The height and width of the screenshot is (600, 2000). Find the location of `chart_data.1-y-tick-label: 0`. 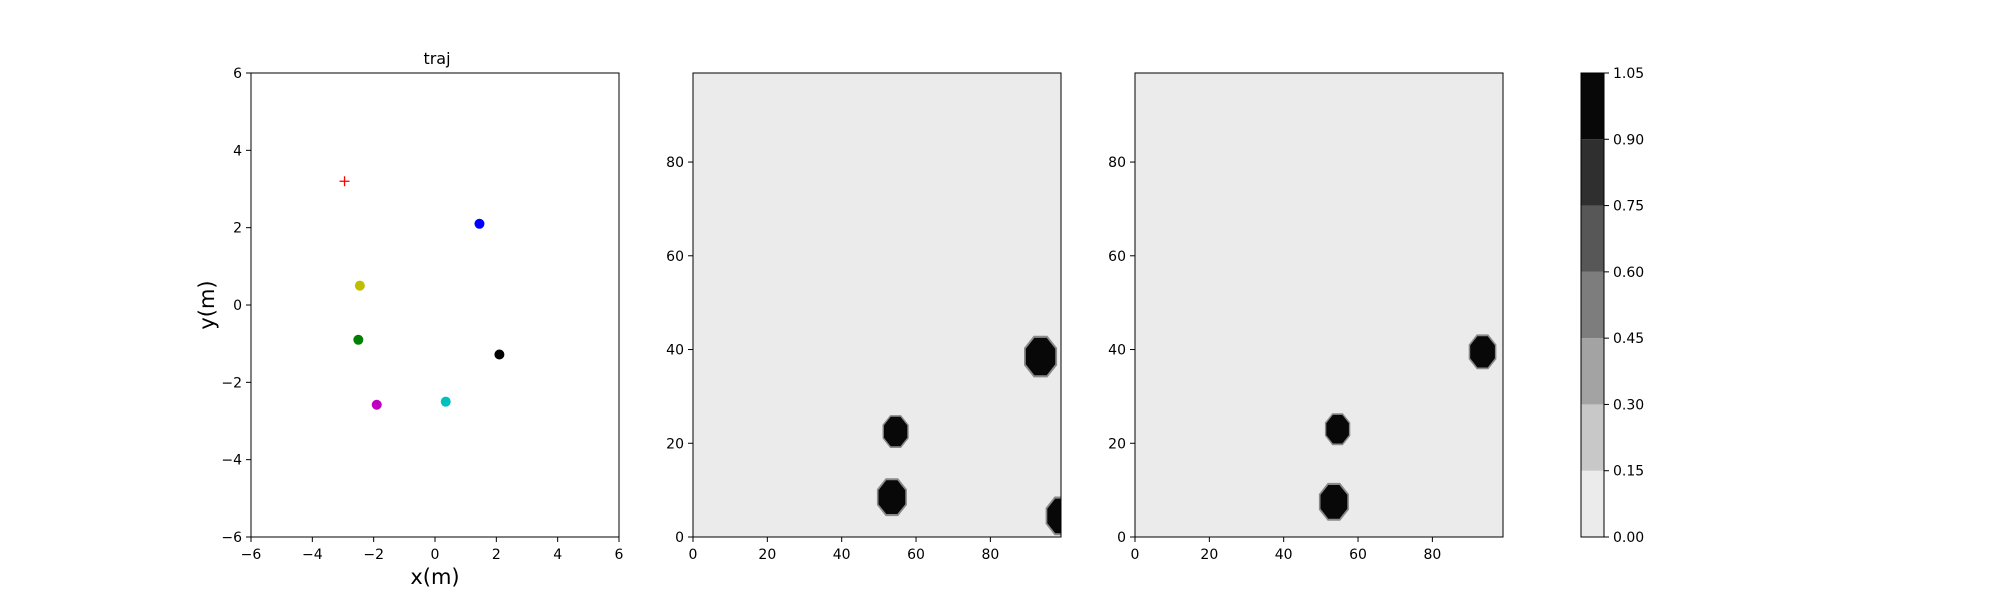

chart_data.1-y-tick-label: 0 is located at coordinates (679, 538).